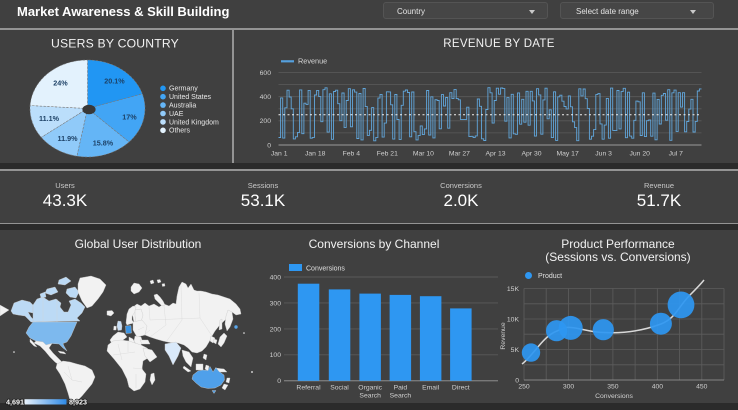 The width and height of the screenshot is (738, 410). What do you see at coordinates (515, 350) in the screenshot?
I see `svg-text: 5K` at bounding box center [515, 350].